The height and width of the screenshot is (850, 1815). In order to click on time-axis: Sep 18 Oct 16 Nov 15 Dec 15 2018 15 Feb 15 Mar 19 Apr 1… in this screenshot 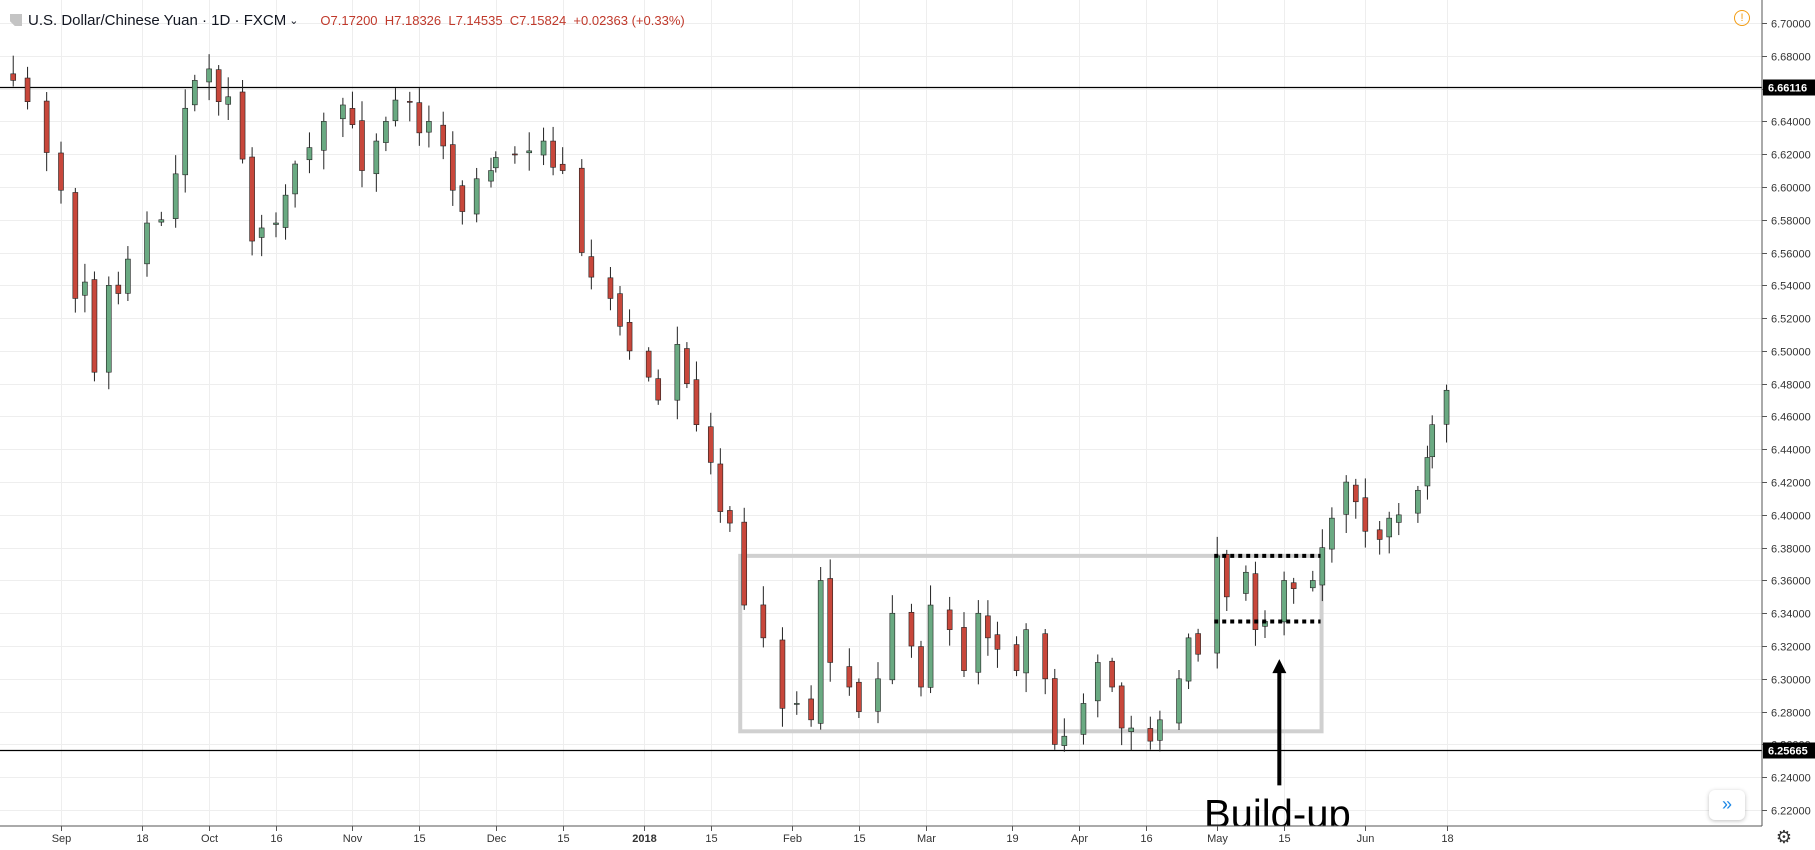, I will do `click(907, 837)`.